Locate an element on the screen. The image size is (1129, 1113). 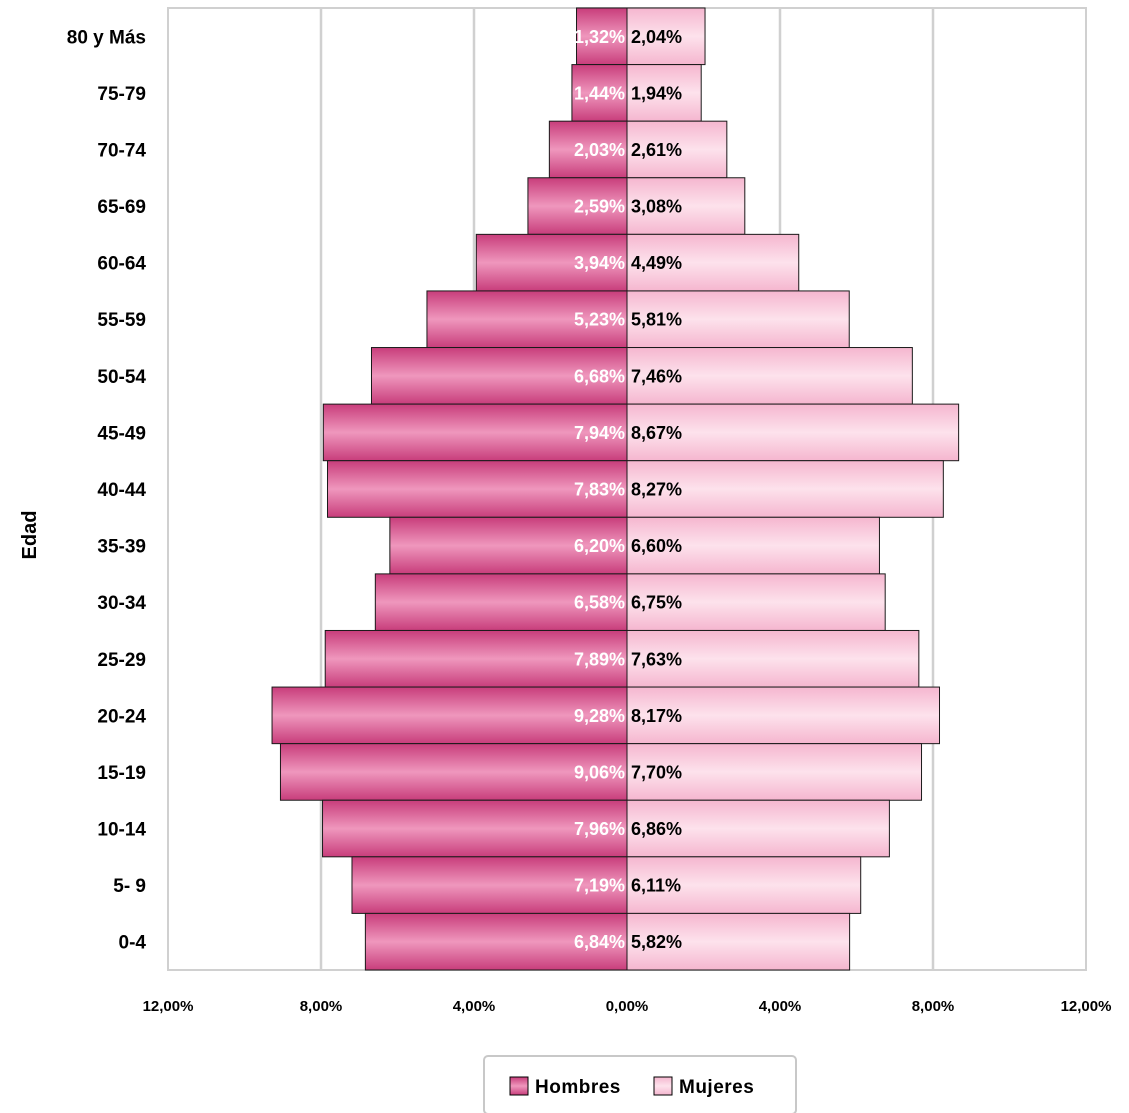
x-tick-label-1: 8,00% is located at coordinates (321, 1006).